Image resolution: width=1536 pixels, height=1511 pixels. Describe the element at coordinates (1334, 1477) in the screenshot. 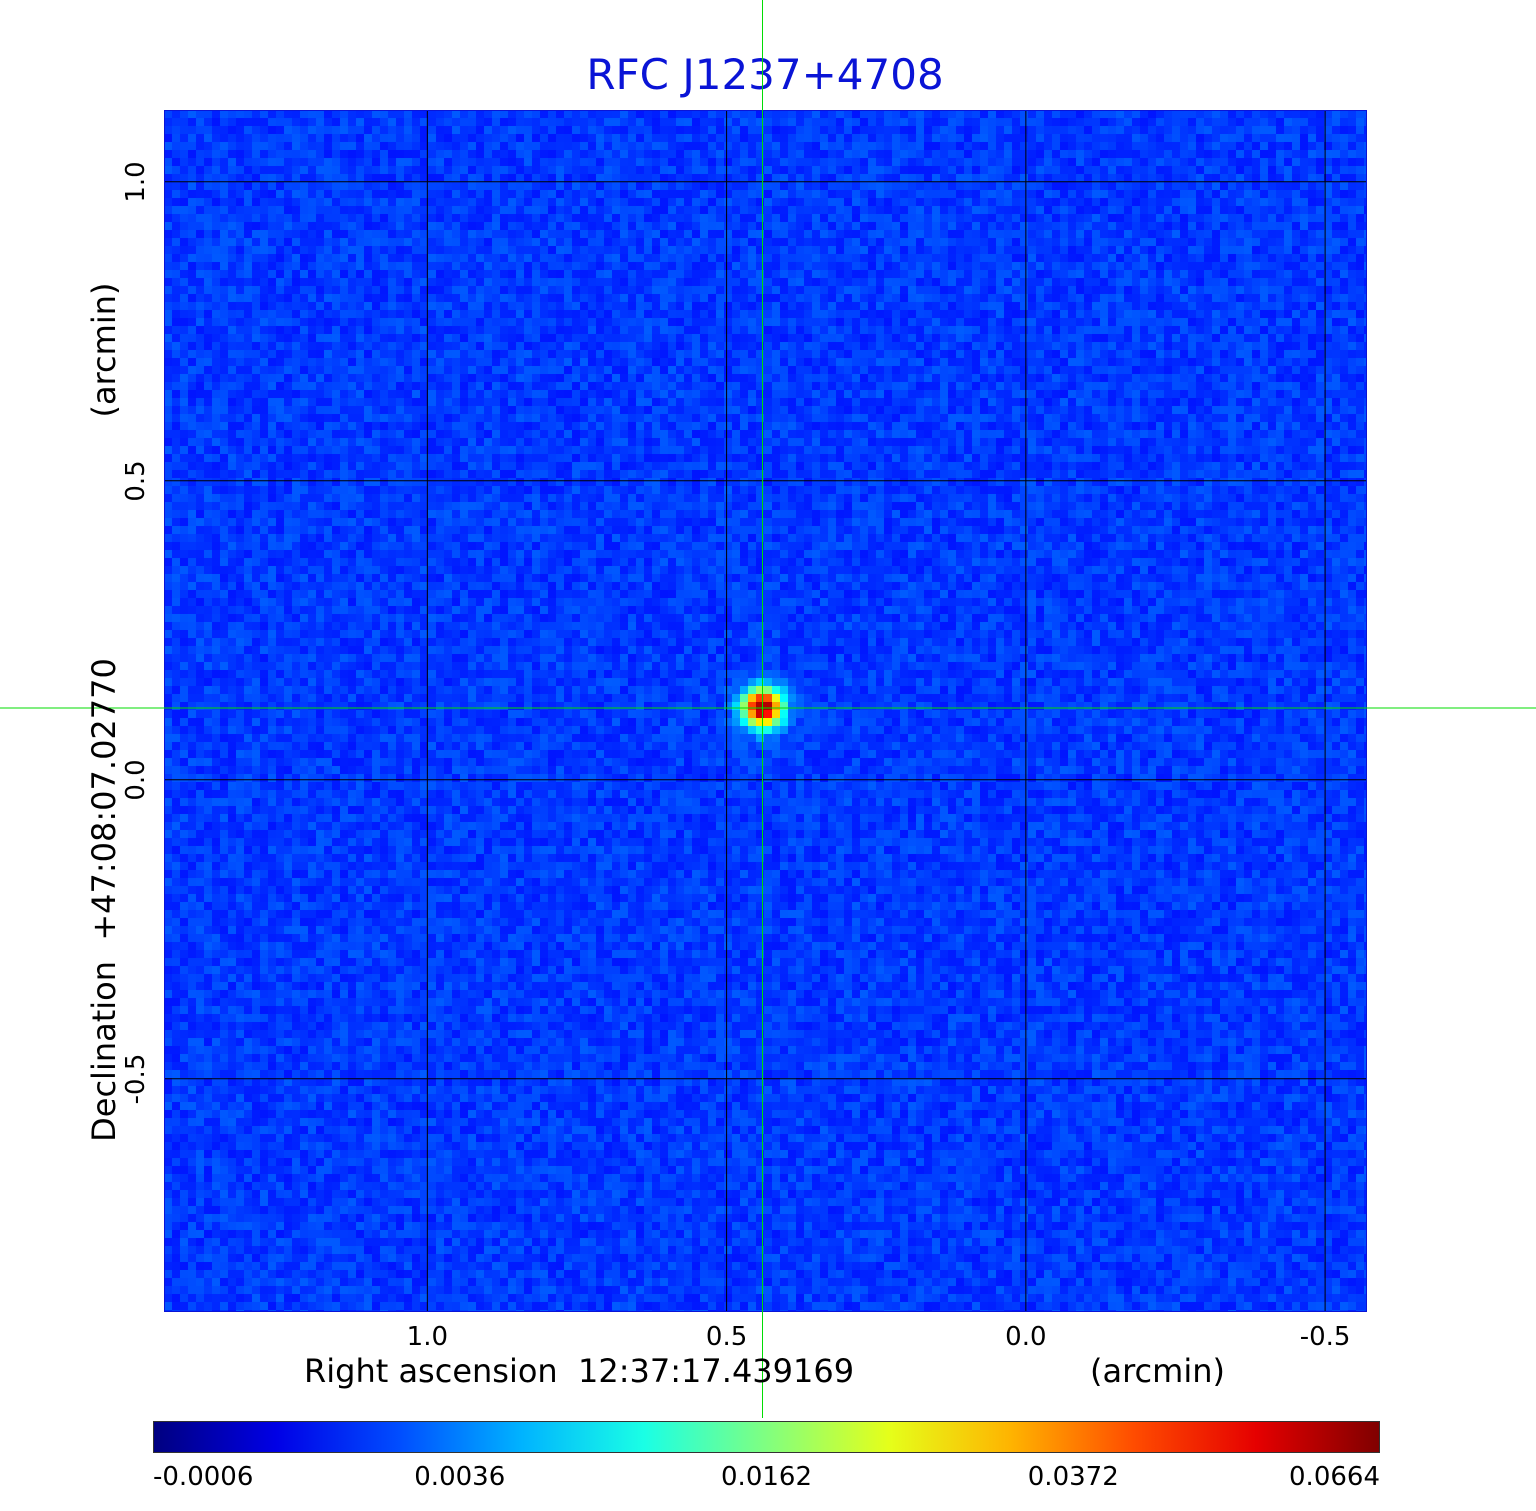

I see `colorbar-tick-label: 0.0664` at that location.